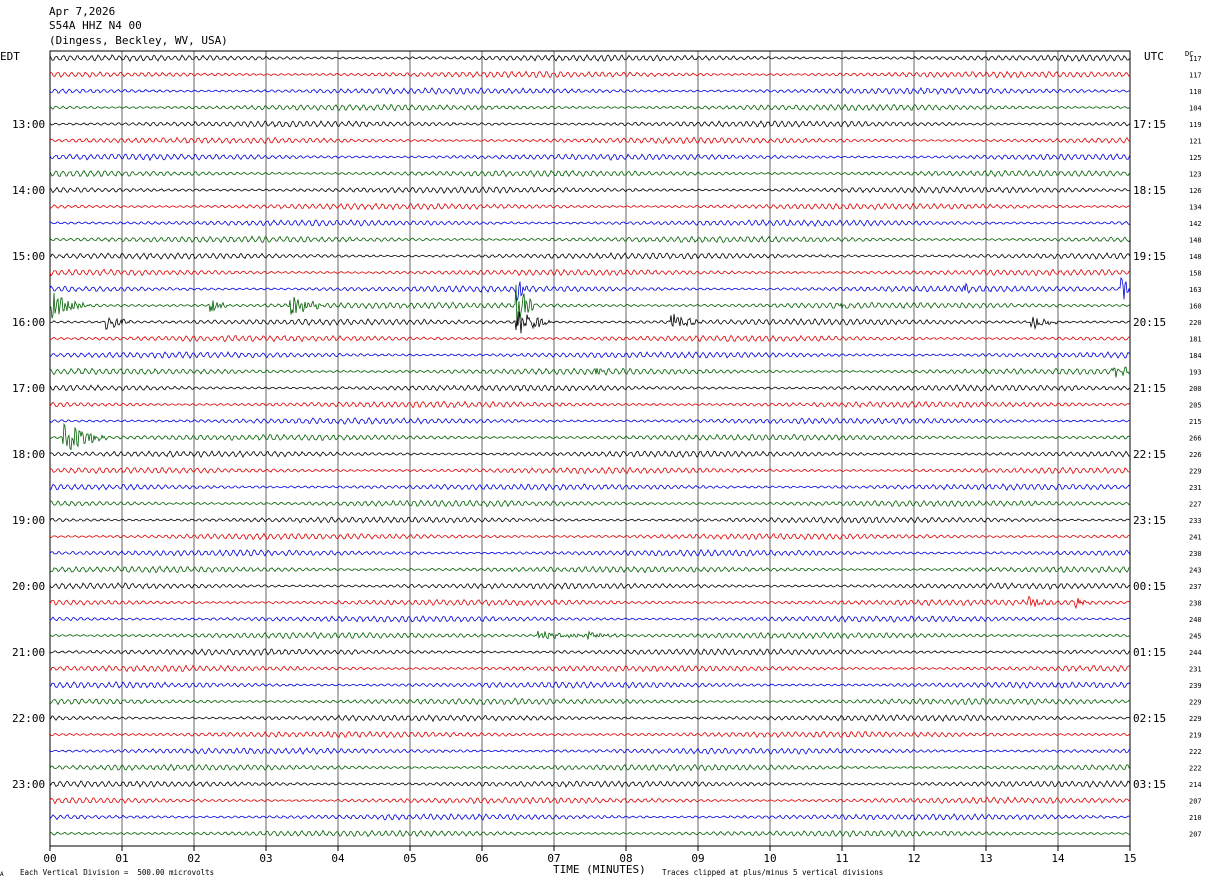 The width and height of the screenshot is (1210, 886). What do you see at coordinates (769, 858) in the screenshot?
I see `x-tick-label: 10` at bounding box center [769, 858].